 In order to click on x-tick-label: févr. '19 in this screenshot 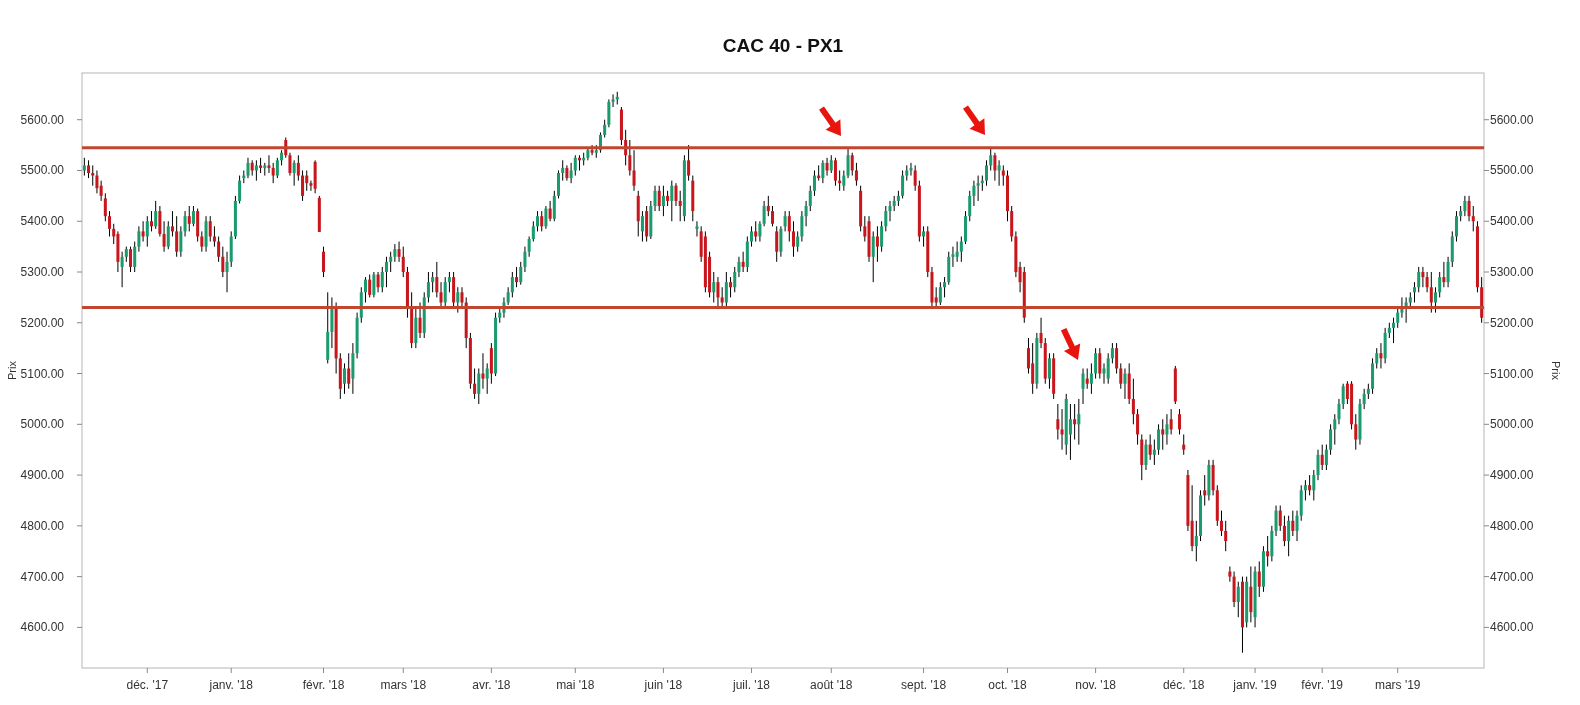, I will do `click(1322, 685)`.